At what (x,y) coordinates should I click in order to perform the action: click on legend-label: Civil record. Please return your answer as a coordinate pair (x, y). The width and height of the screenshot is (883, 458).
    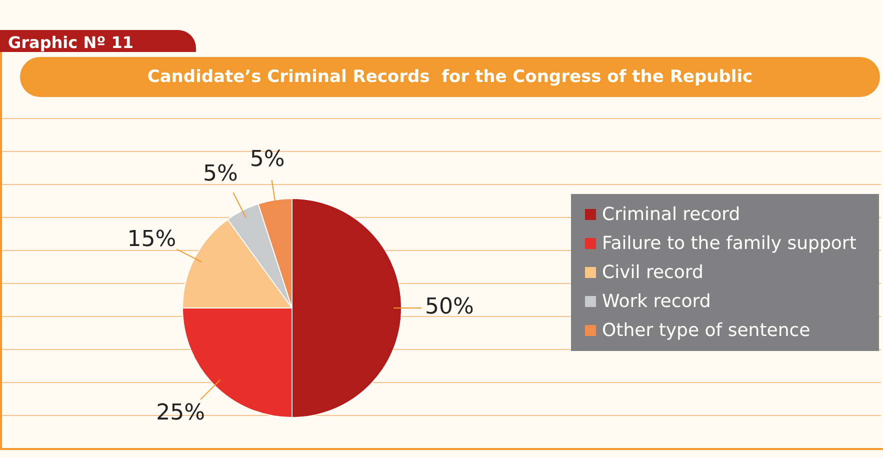
    Looking at the image, I should click on (653, 272).